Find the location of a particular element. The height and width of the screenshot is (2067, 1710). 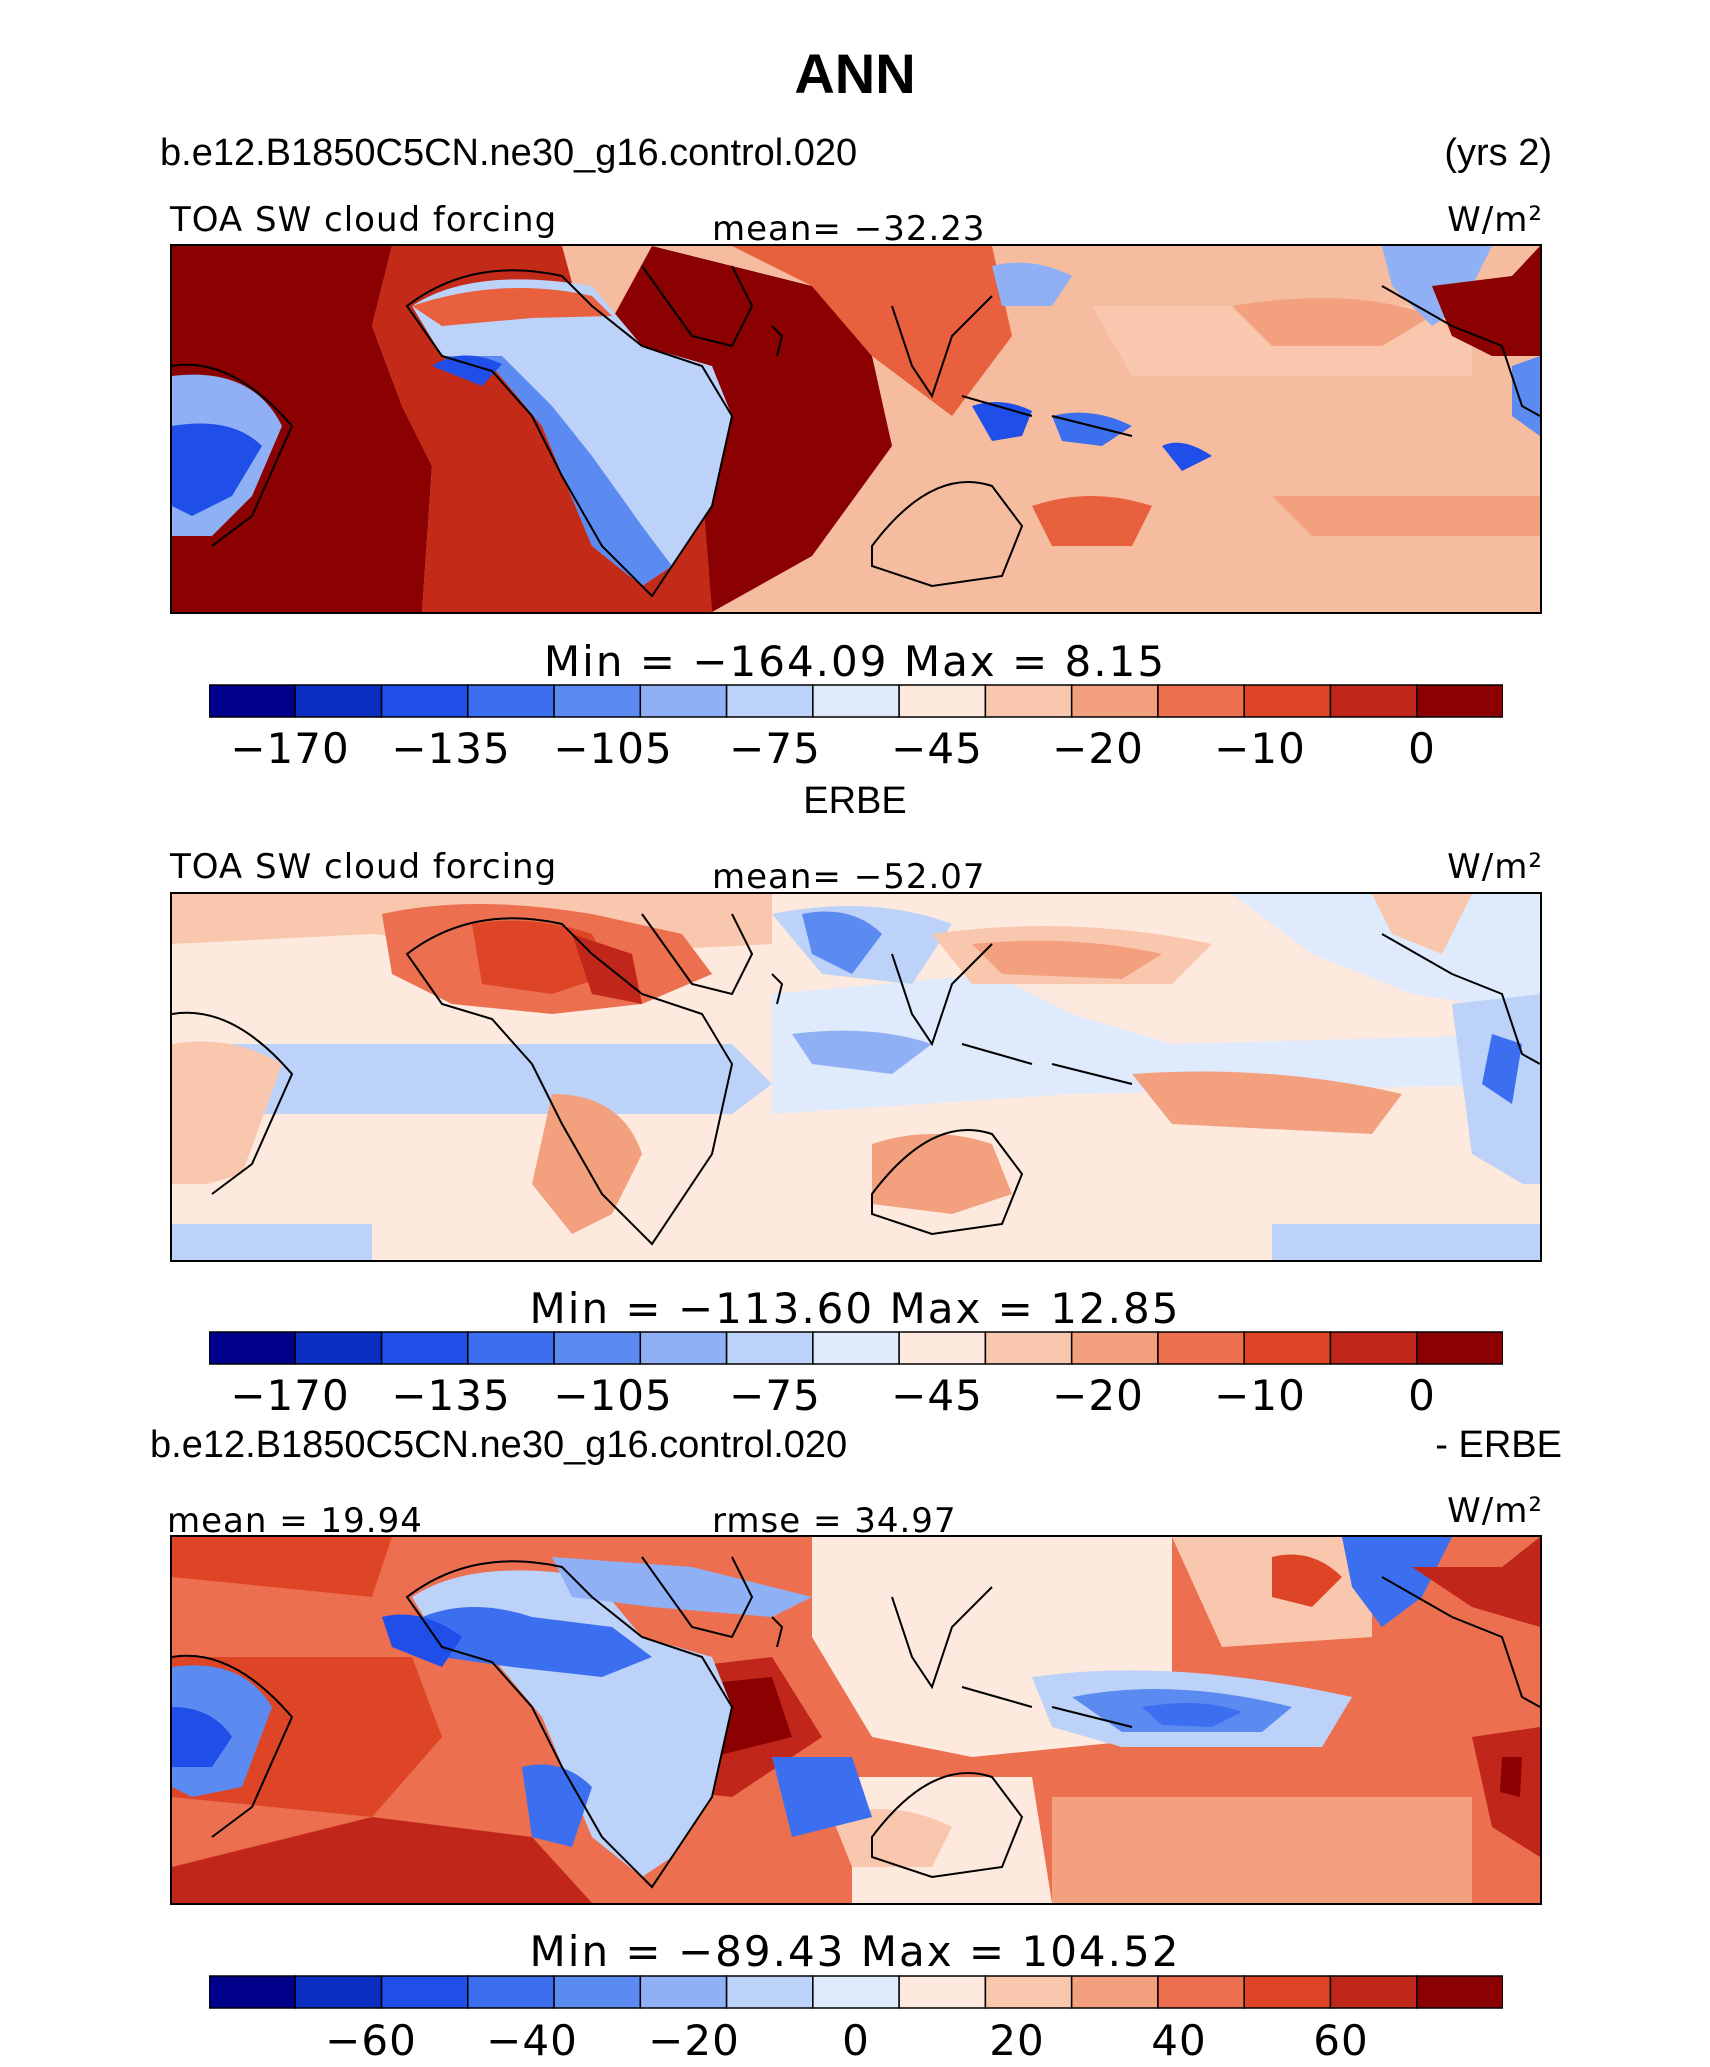

panel3-colorbar is located at coordinates (856, 1992).